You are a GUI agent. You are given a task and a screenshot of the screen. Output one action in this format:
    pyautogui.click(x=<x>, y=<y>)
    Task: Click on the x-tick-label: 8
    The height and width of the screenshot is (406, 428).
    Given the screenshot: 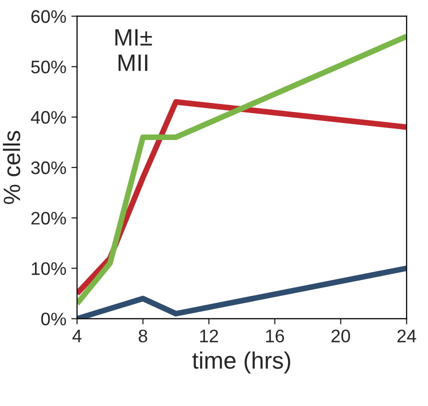 What is the action you would take?
    pyautogui.click(x=143, y=336)
    